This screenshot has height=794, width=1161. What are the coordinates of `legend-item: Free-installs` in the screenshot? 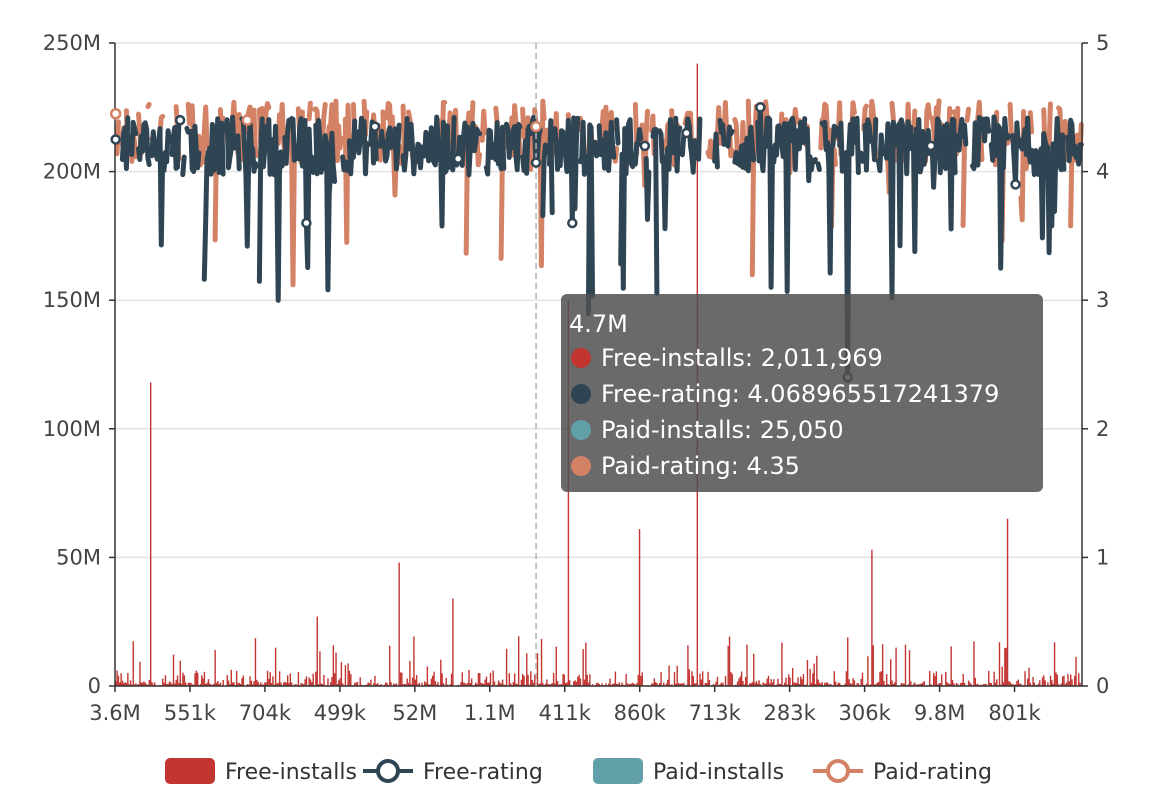 It's located at (261, 771).